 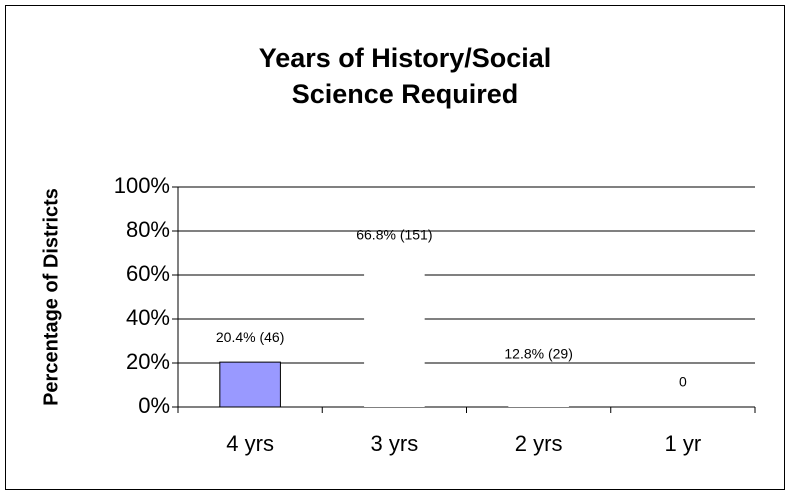 I want to click on y-axis-label: Percentage of Districts, so click(x=51, y=297).